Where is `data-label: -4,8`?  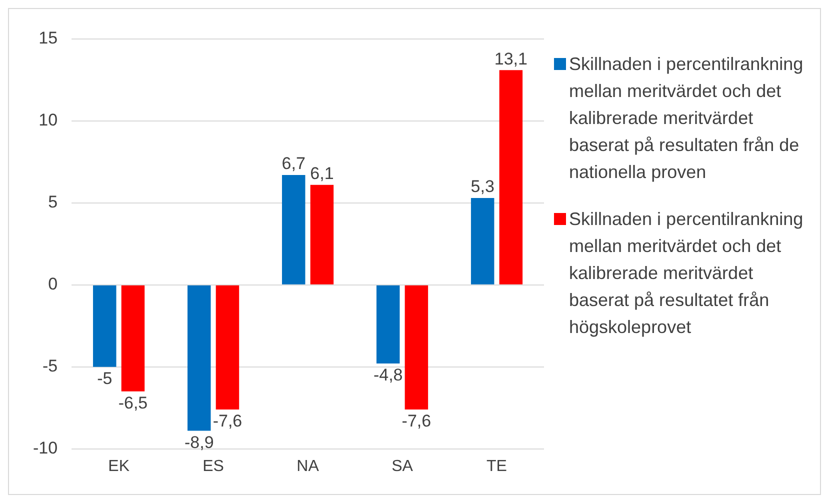 data-label: -4,8 is located at coordinates (388, 375).